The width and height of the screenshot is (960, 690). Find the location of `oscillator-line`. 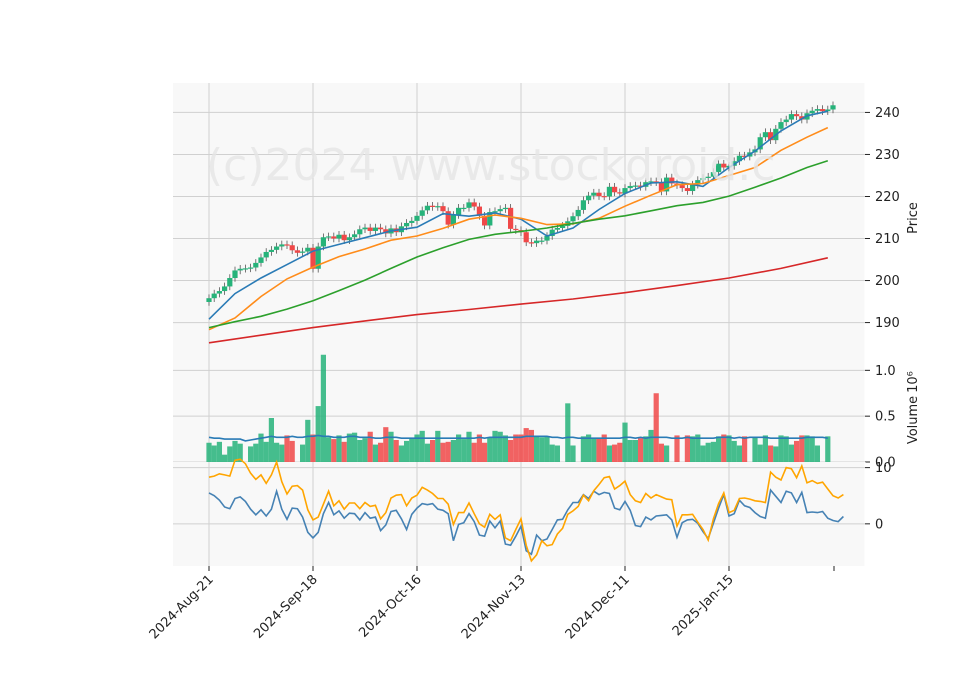

oscillator-line is located at coordinates (526, 522).